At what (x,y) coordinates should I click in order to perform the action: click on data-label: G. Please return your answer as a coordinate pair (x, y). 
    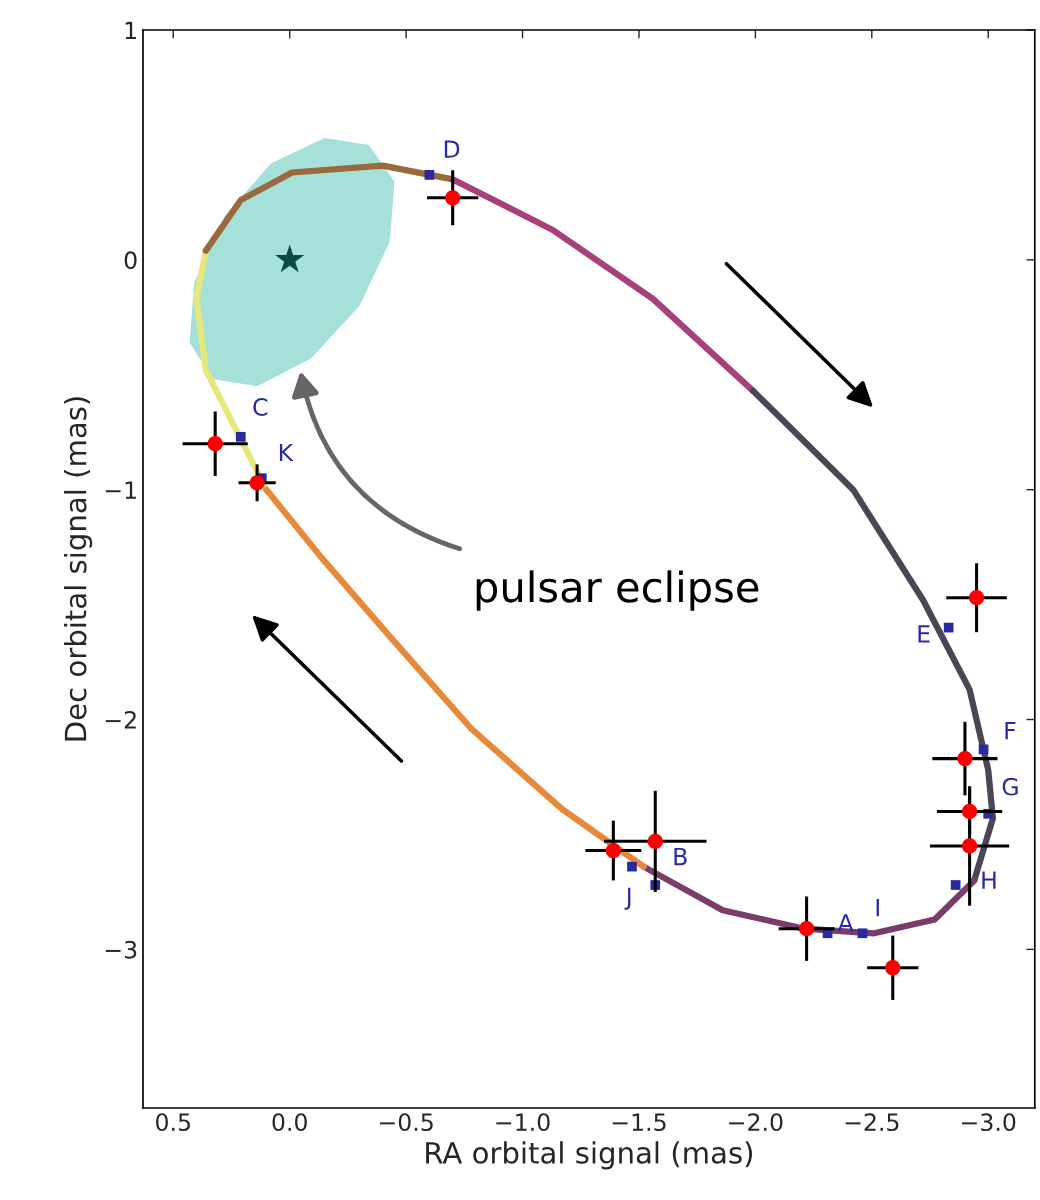
    Looking at the image, I should click on (1010, 786).